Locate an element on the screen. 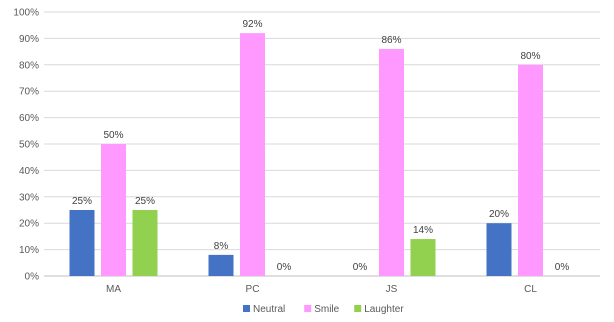  data-label: 8% is located at coordinates (221, 246).